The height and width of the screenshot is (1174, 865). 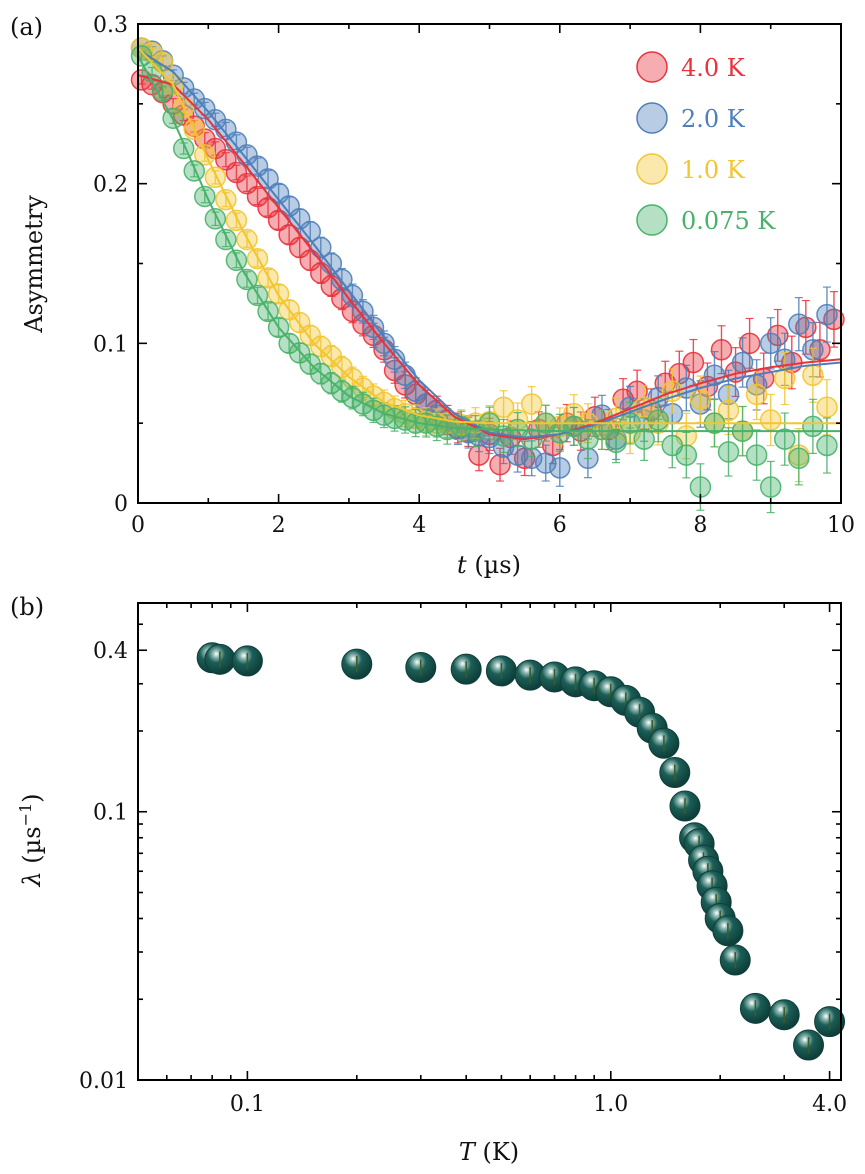 What do you see at coordinates (706, 143) in the screenshot?
I see `panel-a-legend: 4.0 K 2.0 K 1.0 K 0.075 K` at bounding box center [706, 143].